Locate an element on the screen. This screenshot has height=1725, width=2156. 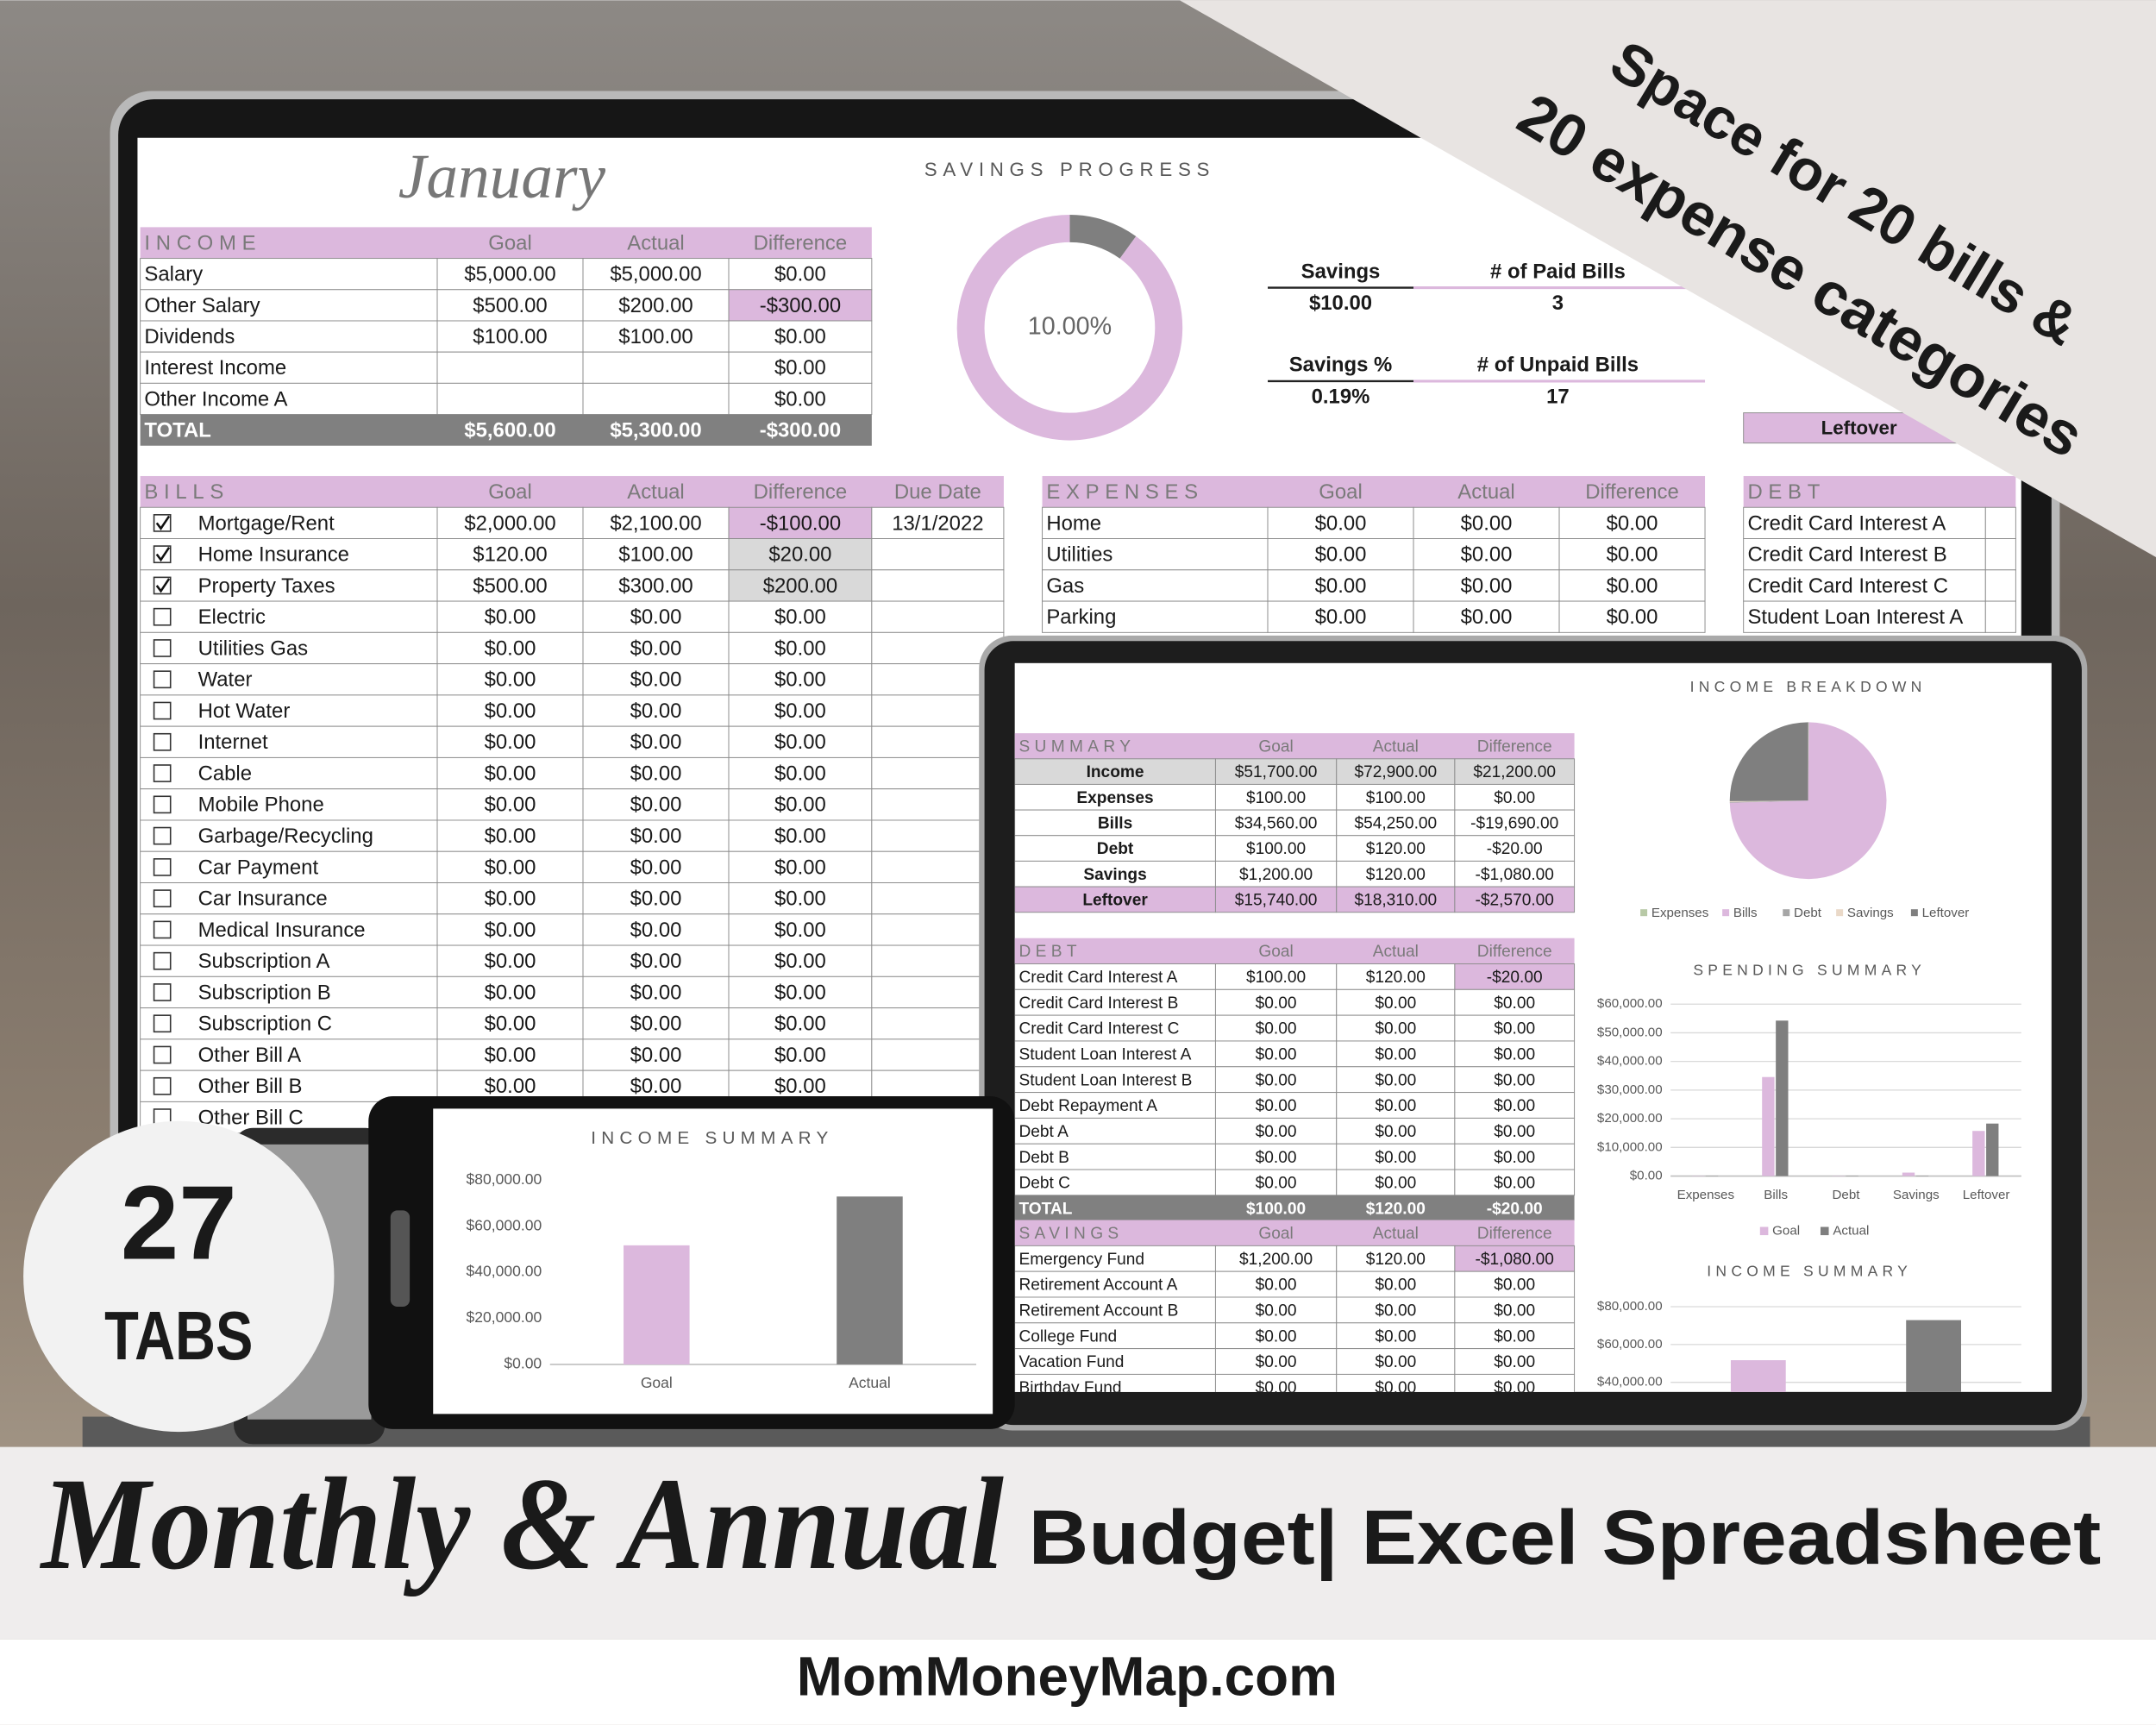
site-url: MomMoneyMap.com is located at coordinates (1067, 1677).